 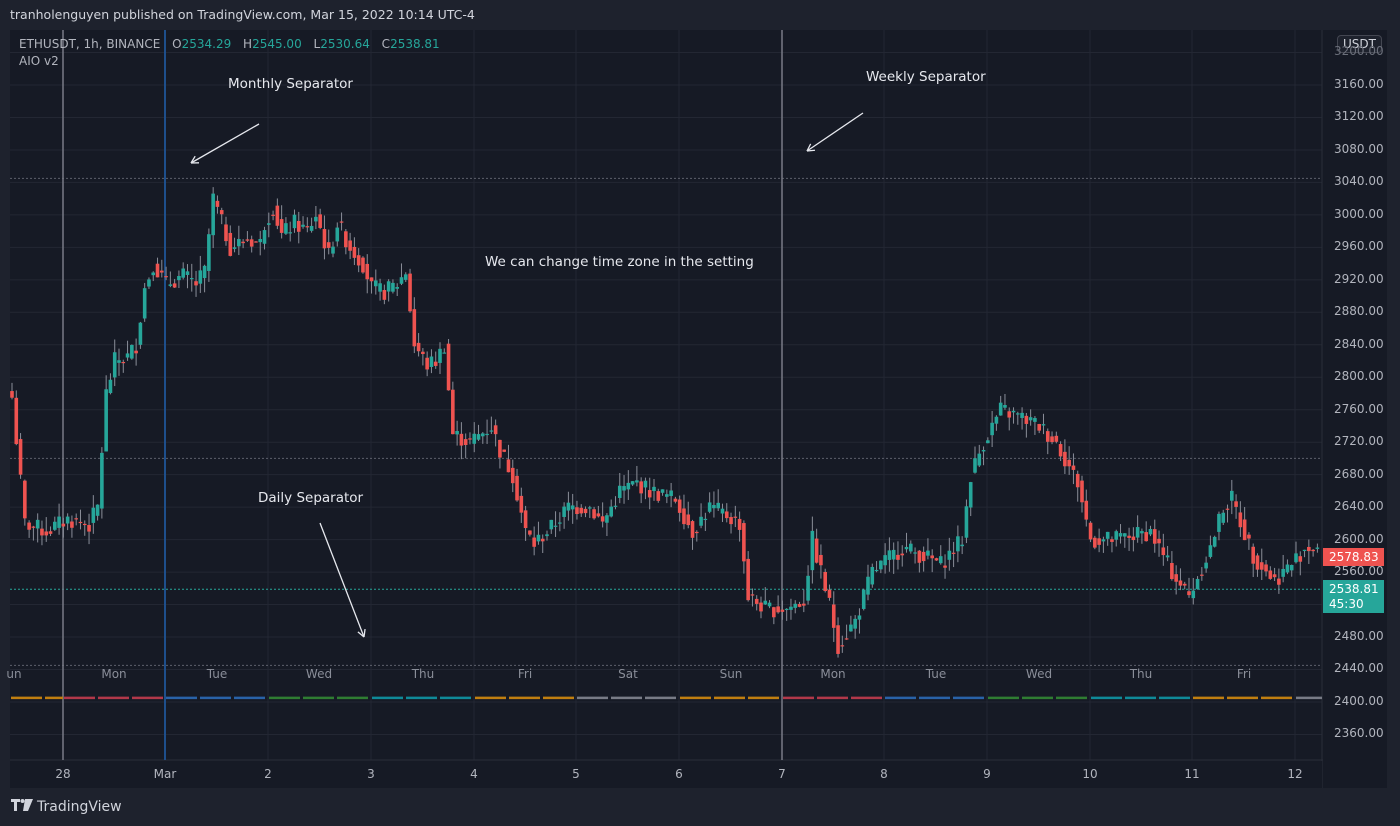 I want to click on price-label: 2720.00, so click(x=1359, y=441).